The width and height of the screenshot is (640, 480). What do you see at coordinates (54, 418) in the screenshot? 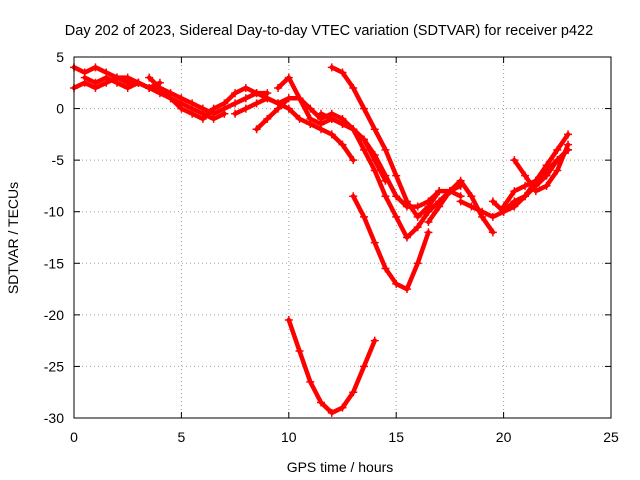
I see `y-tick-label: -30` at bounding box center [54, 418].